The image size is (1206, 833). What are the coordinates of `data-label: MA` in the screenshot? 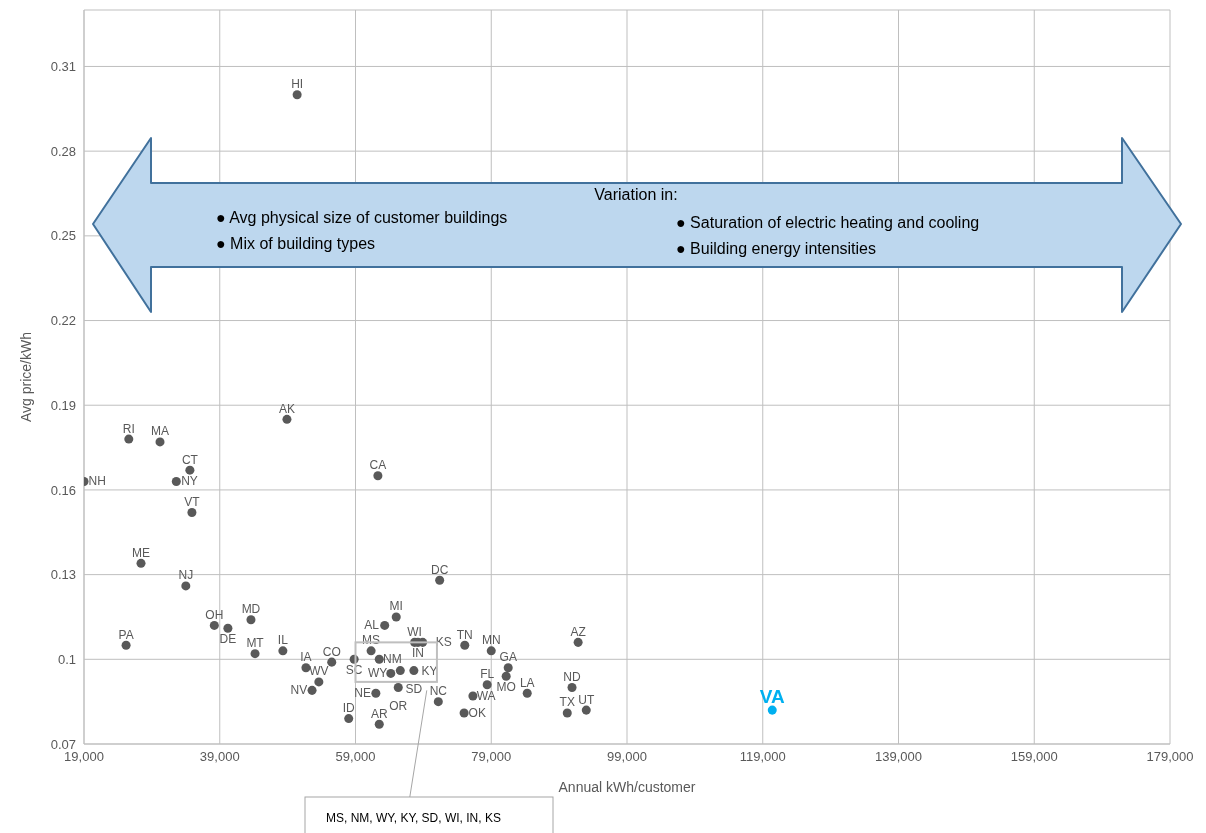 It's located at (160, 431).